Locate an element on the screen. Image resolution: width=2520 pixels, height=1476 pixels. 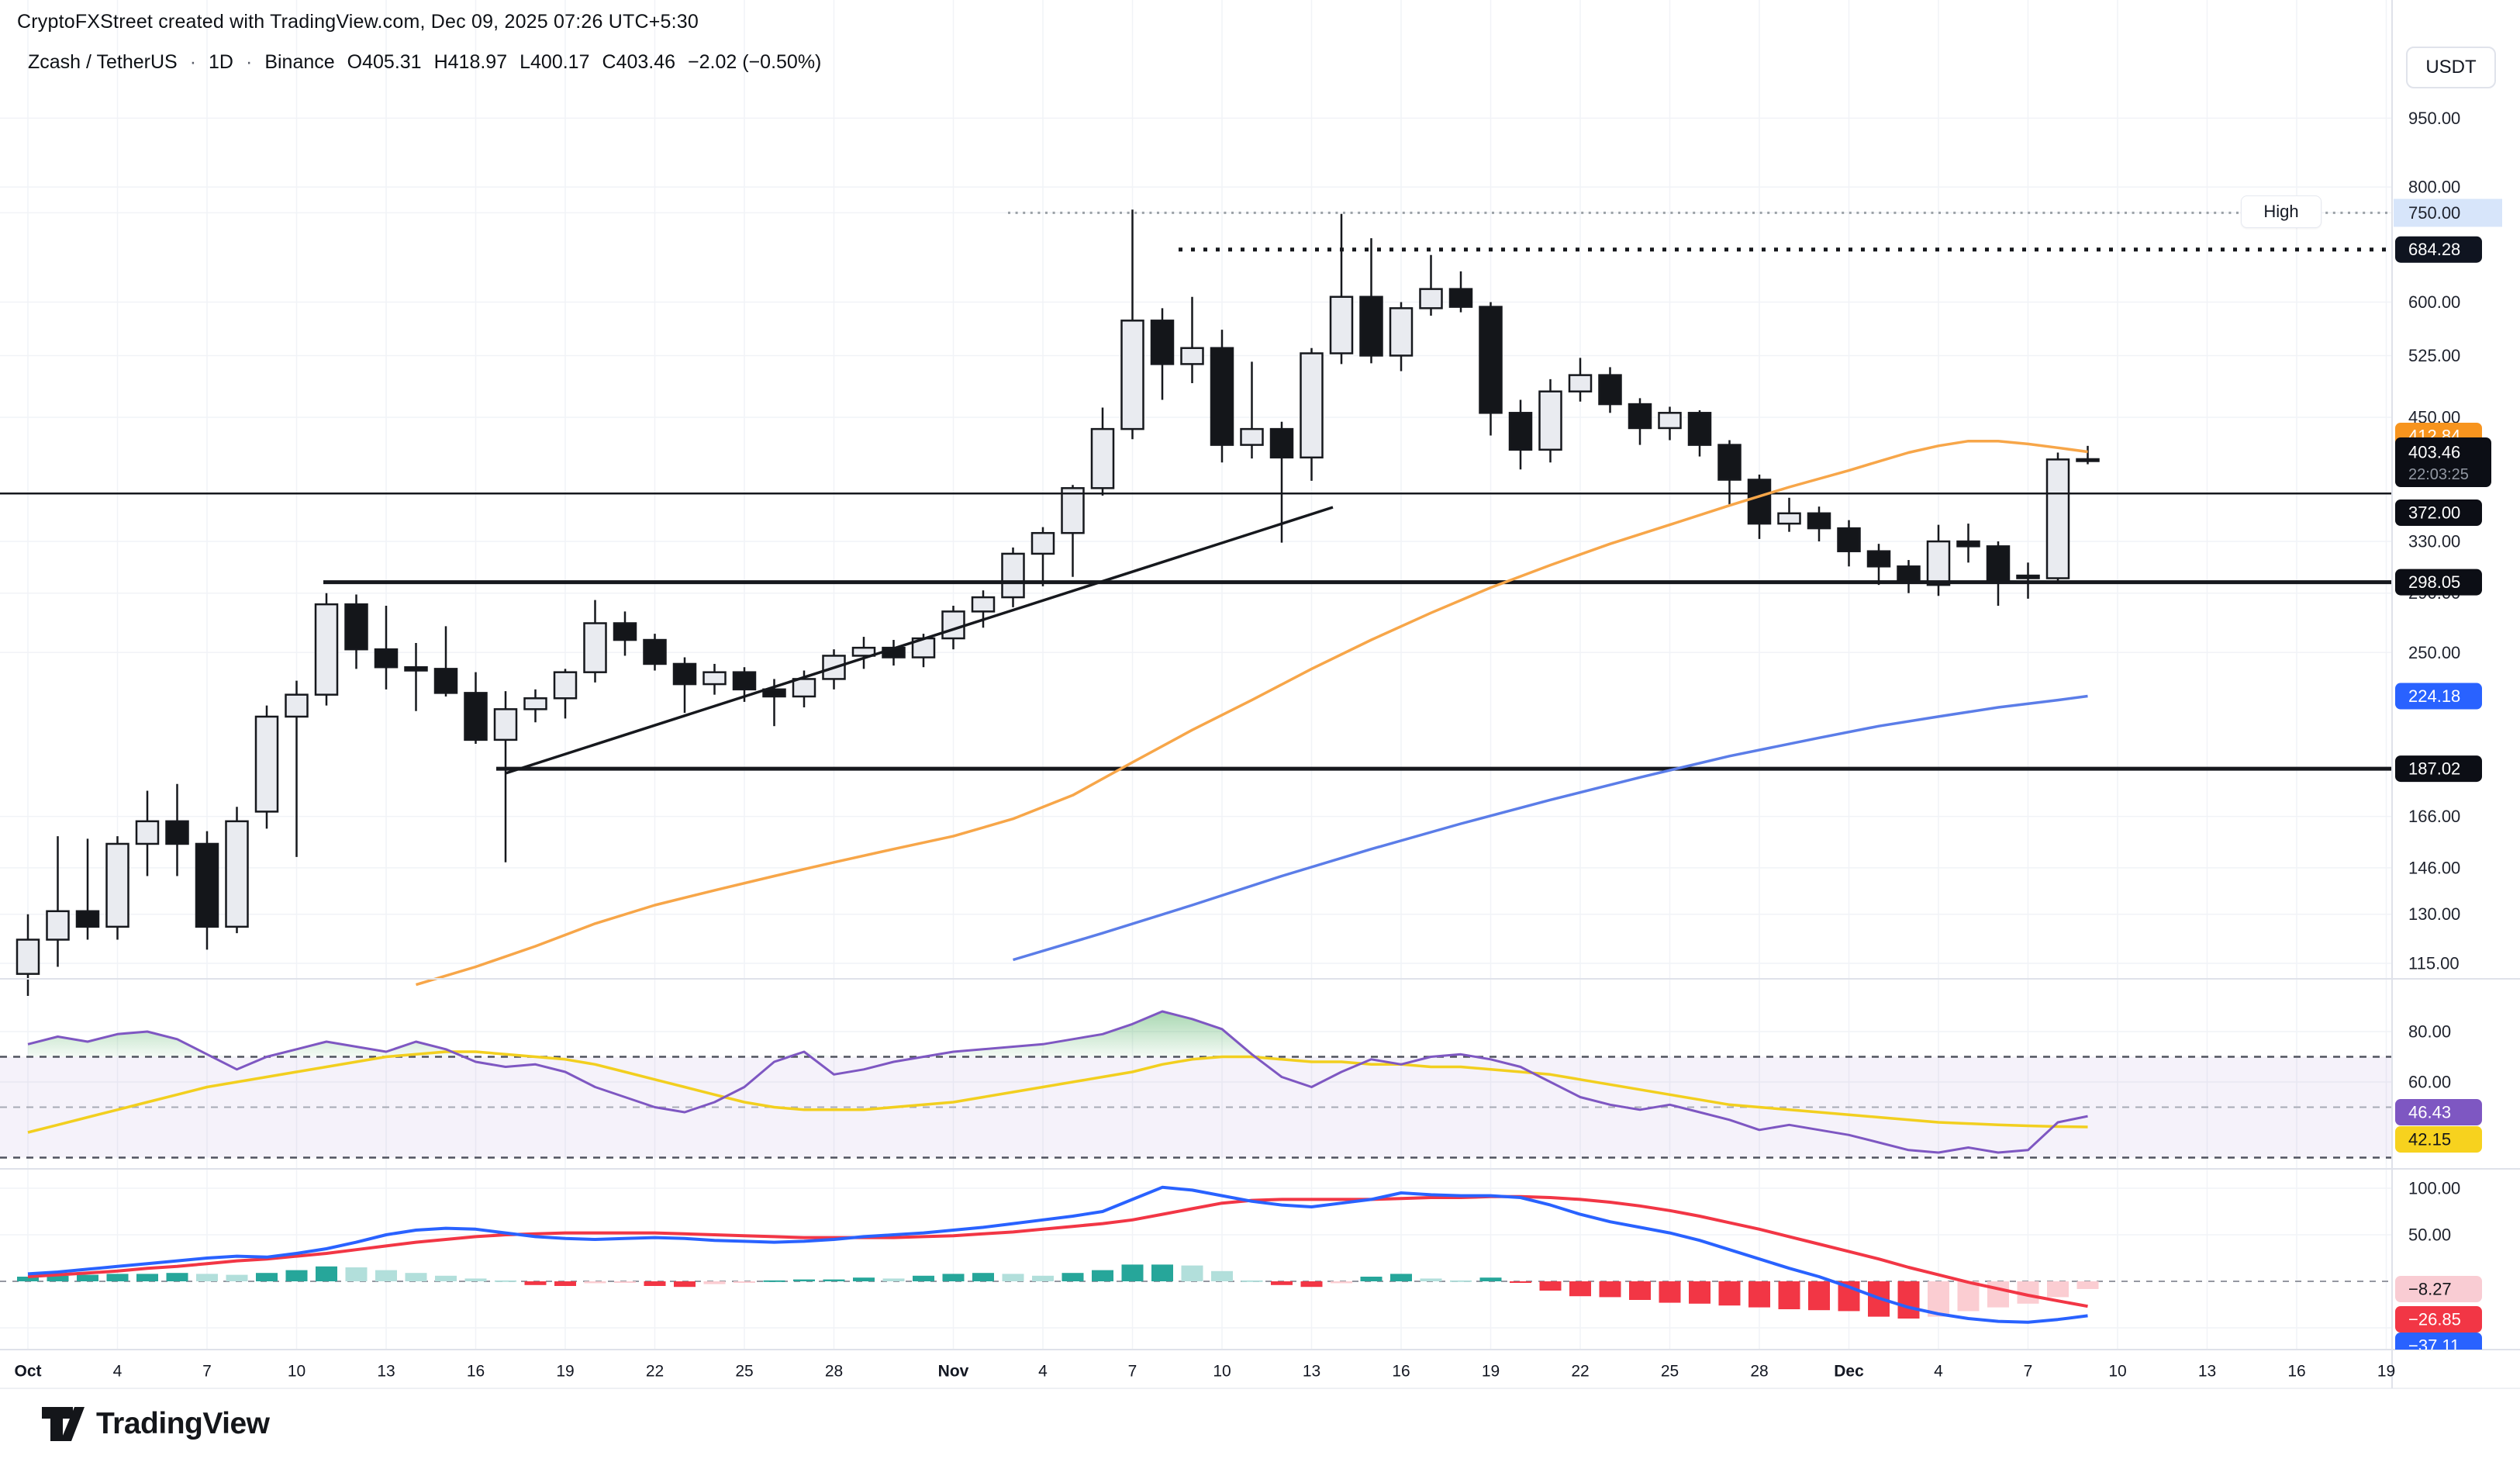
highlighted-tick-bg is located at coordinates (2448, 213).